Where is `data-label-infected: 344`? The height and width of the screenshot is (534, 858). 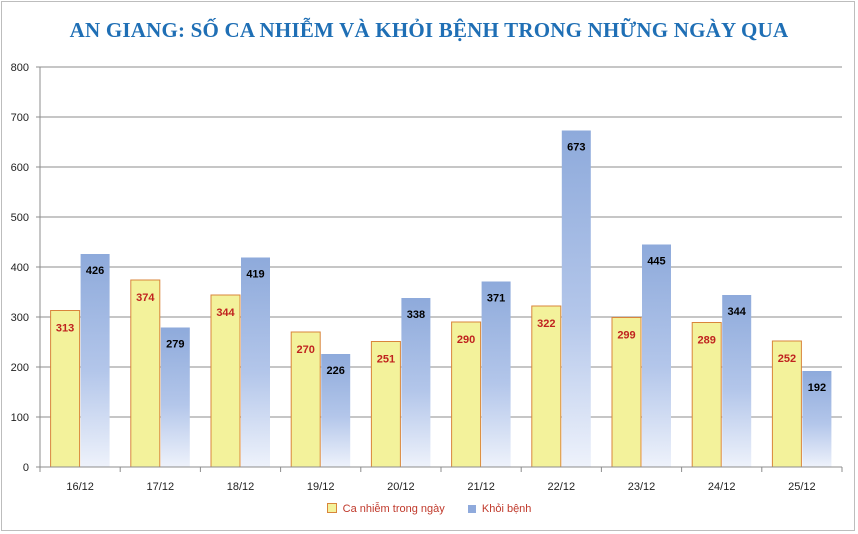 data-label-infected: 344 is located at coordinates (225, 313).